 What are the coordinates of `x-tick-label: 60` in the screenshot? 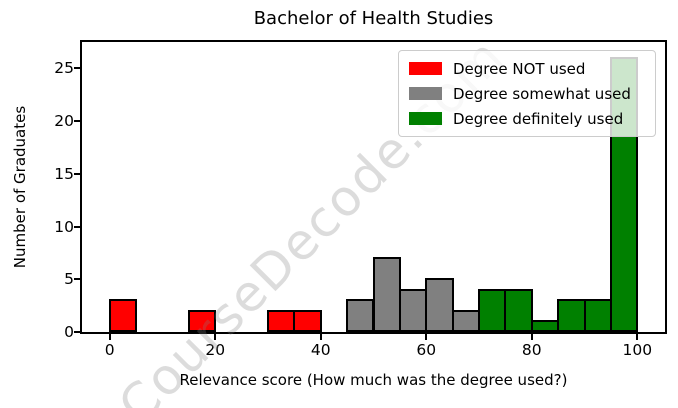 It's located at (426, 350).